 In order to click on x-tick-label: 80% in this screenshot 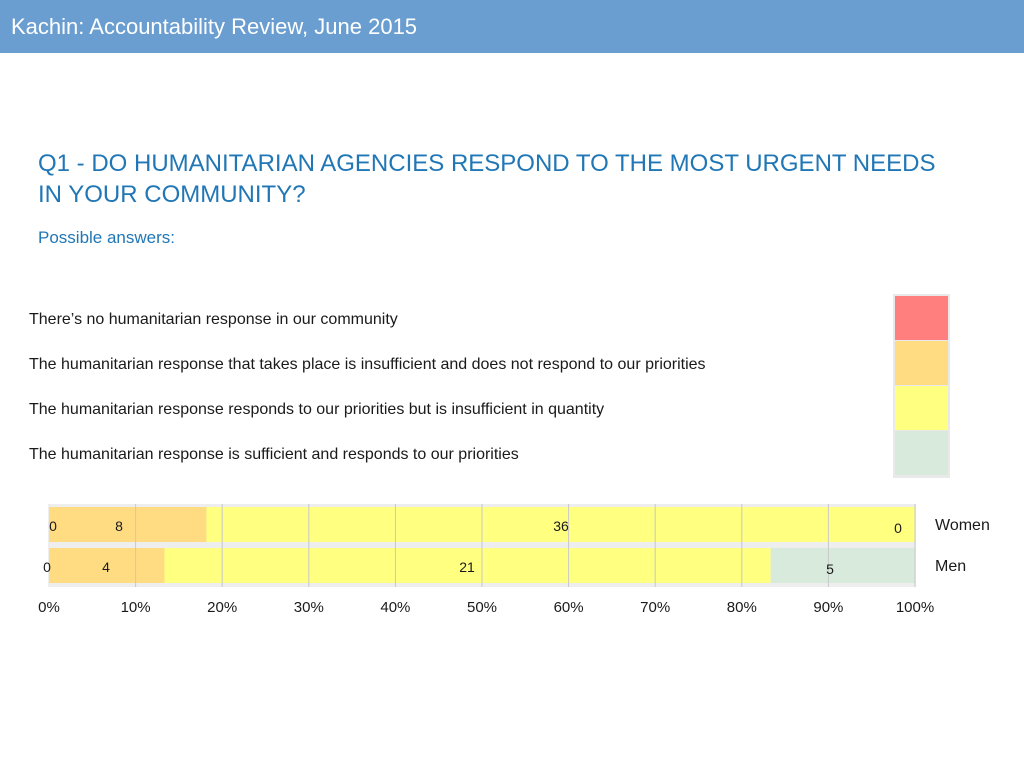, I will do `click(742, 607)`.